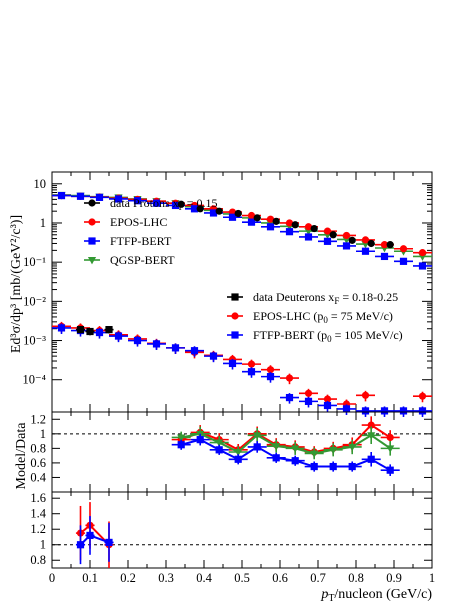 This screenshot has width=469, height=607. What do you see at coordinates (92, 203) in the screenshot?
I see `legend-marker-protons_data` at bounding box center [92, 203].